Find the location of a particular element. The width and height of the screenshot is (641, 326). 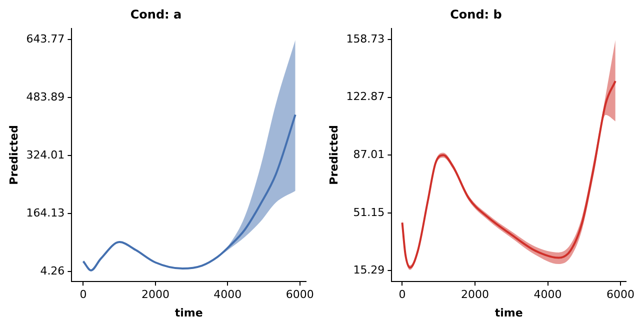

y-tick-label: 164.13 is located at coordinates (45, 213).